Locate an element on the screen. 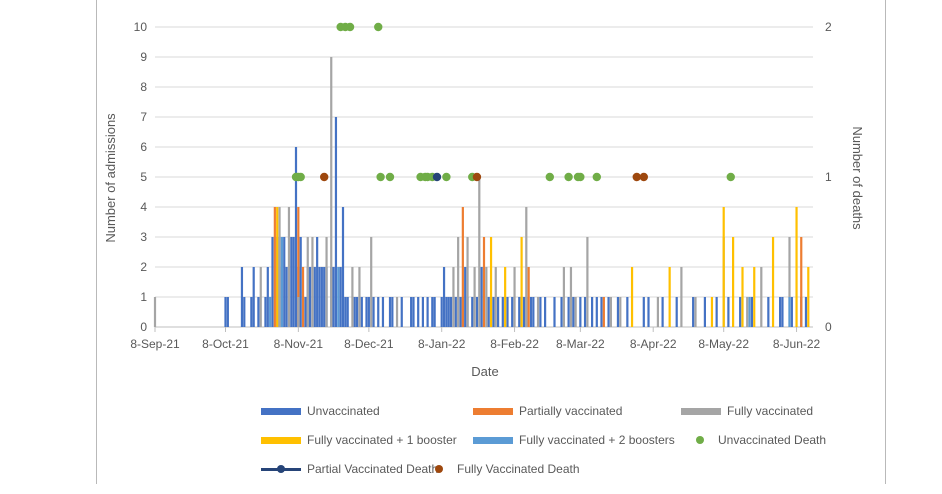 The image size is (942, 494). x-tick-label: 8-Mar-22 is located at coordinates (580, 344).